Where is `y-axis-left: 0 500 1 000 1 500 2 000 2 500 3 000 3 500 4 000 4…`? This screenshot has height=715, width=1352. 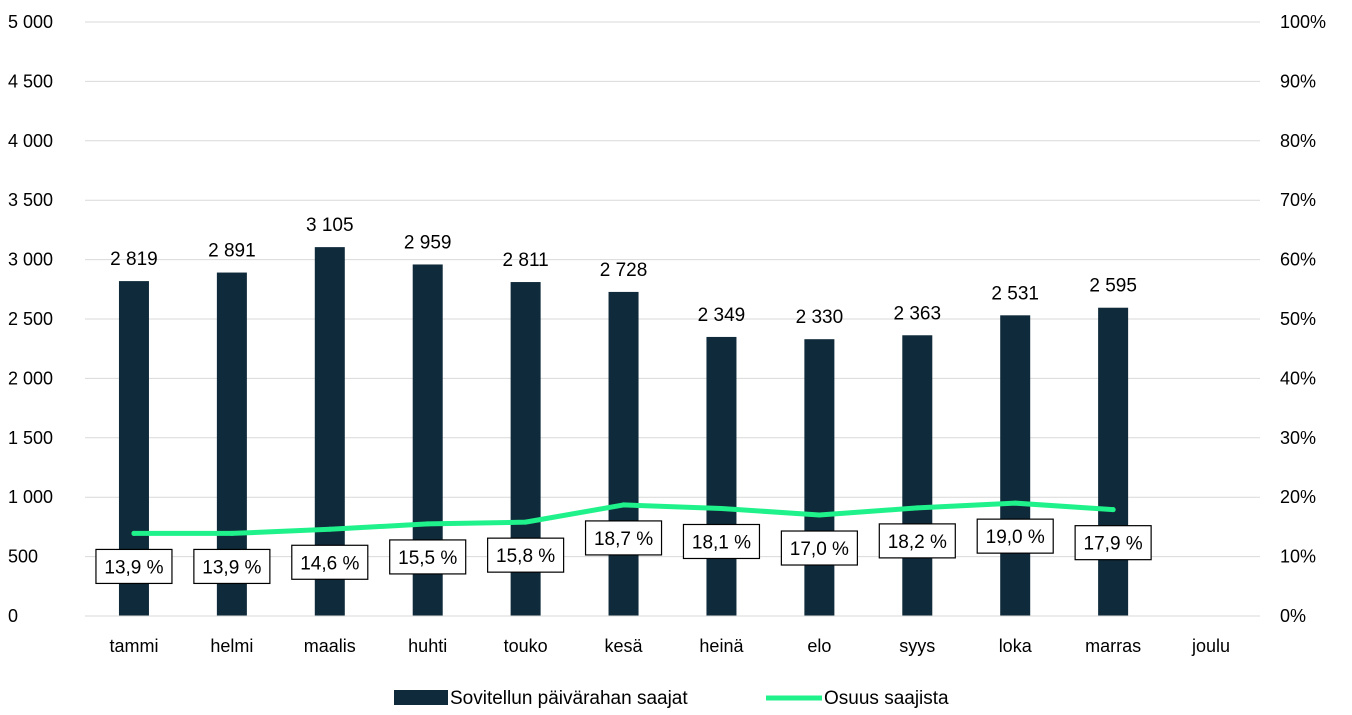
y-axis-left: 0 500 1 000 1 500 2 000 2 500 3 000 3 500 4 000 4… is located at coordinates (30, 319).